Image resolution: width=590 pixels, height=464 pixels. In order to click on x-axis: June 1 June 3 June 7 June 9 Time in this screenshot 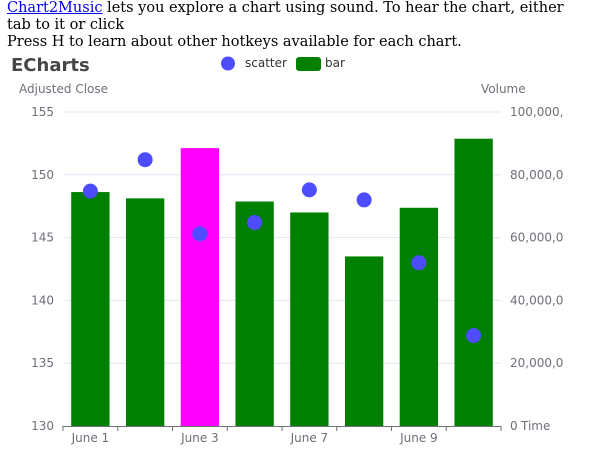, I will do `click(306, 432)`.